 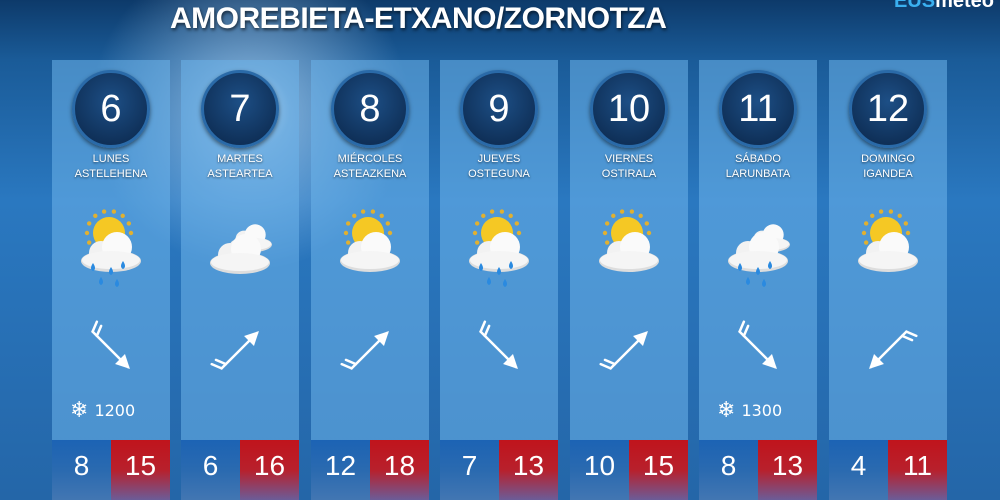 I want to click on day-name: DOMINGO IGANDEA, so click(x=888, y=167).